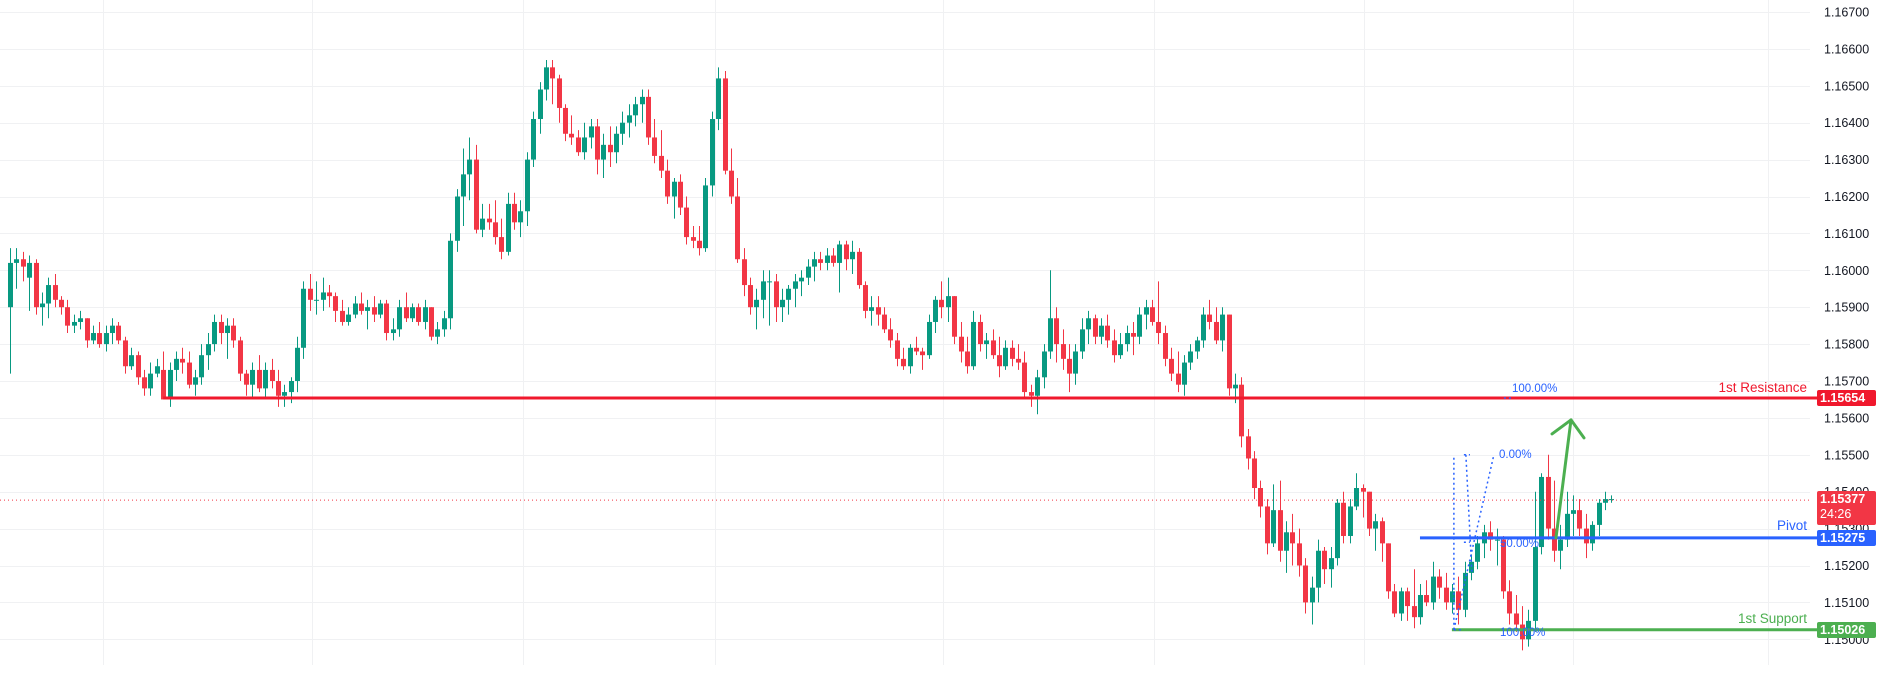 This screenshot has height=679, width=1882. What do you see at coordinates (1843, 630) in the screenshot?
I see `support-price-value: 1.15026` at bounding box center [1843, 630].